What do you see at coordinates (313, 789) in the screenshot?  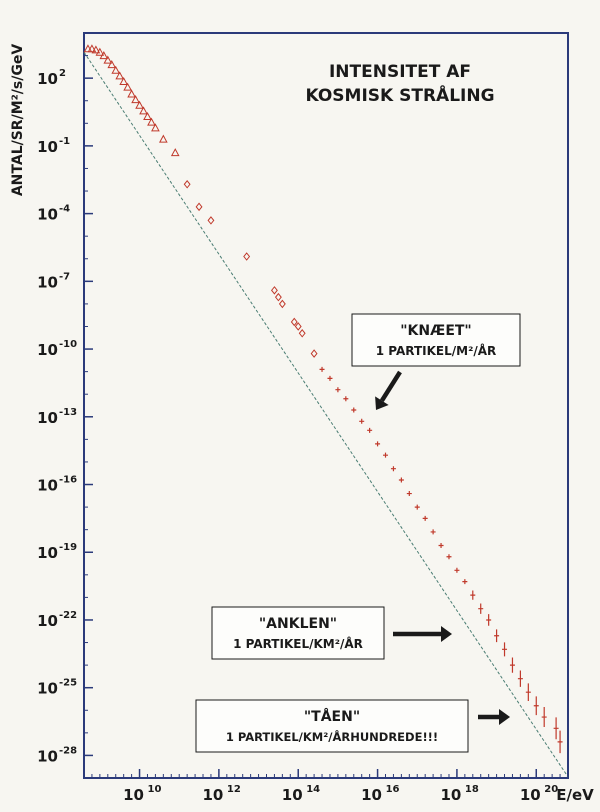 I see `x-tick-exponent: 14` at bounding box center [313, 789].